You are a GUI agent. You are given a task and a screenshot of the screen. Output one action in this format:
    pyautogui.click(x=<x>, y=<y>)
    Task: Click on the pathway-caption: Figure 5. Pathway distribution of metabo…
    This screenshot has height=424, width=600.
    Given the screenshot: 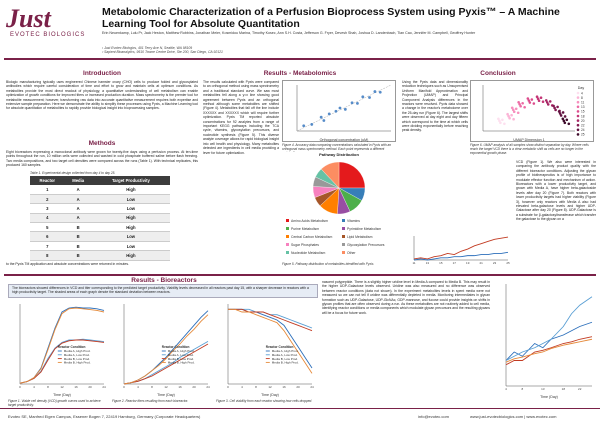 What is the action you would take?
    pyautogui.click(x=328, y=264)
    